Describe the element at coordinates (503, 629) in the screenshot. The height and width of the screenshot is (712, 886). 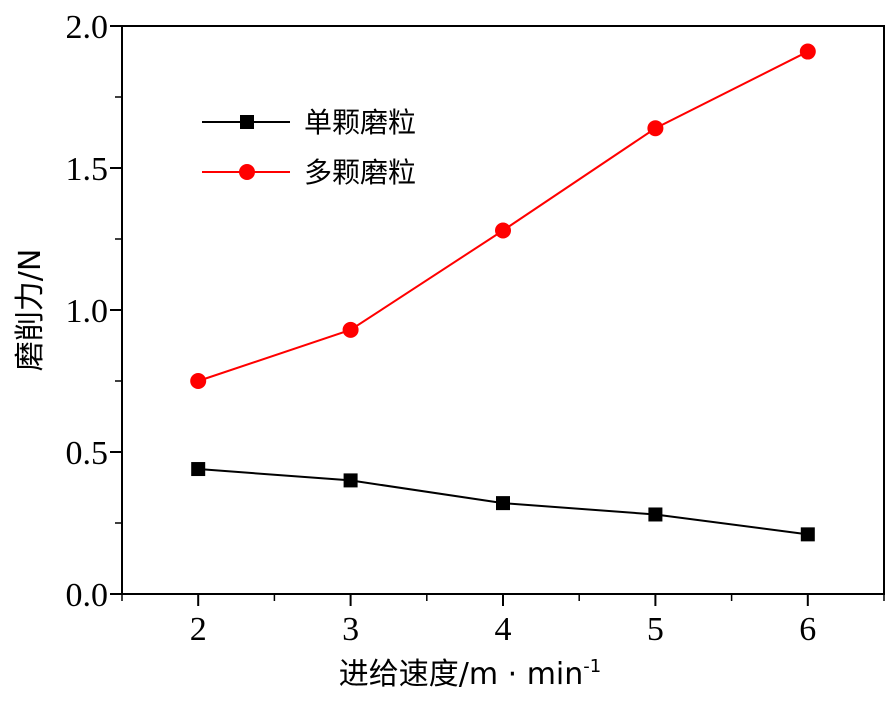
I see `x-tick-label: 4` at that location.